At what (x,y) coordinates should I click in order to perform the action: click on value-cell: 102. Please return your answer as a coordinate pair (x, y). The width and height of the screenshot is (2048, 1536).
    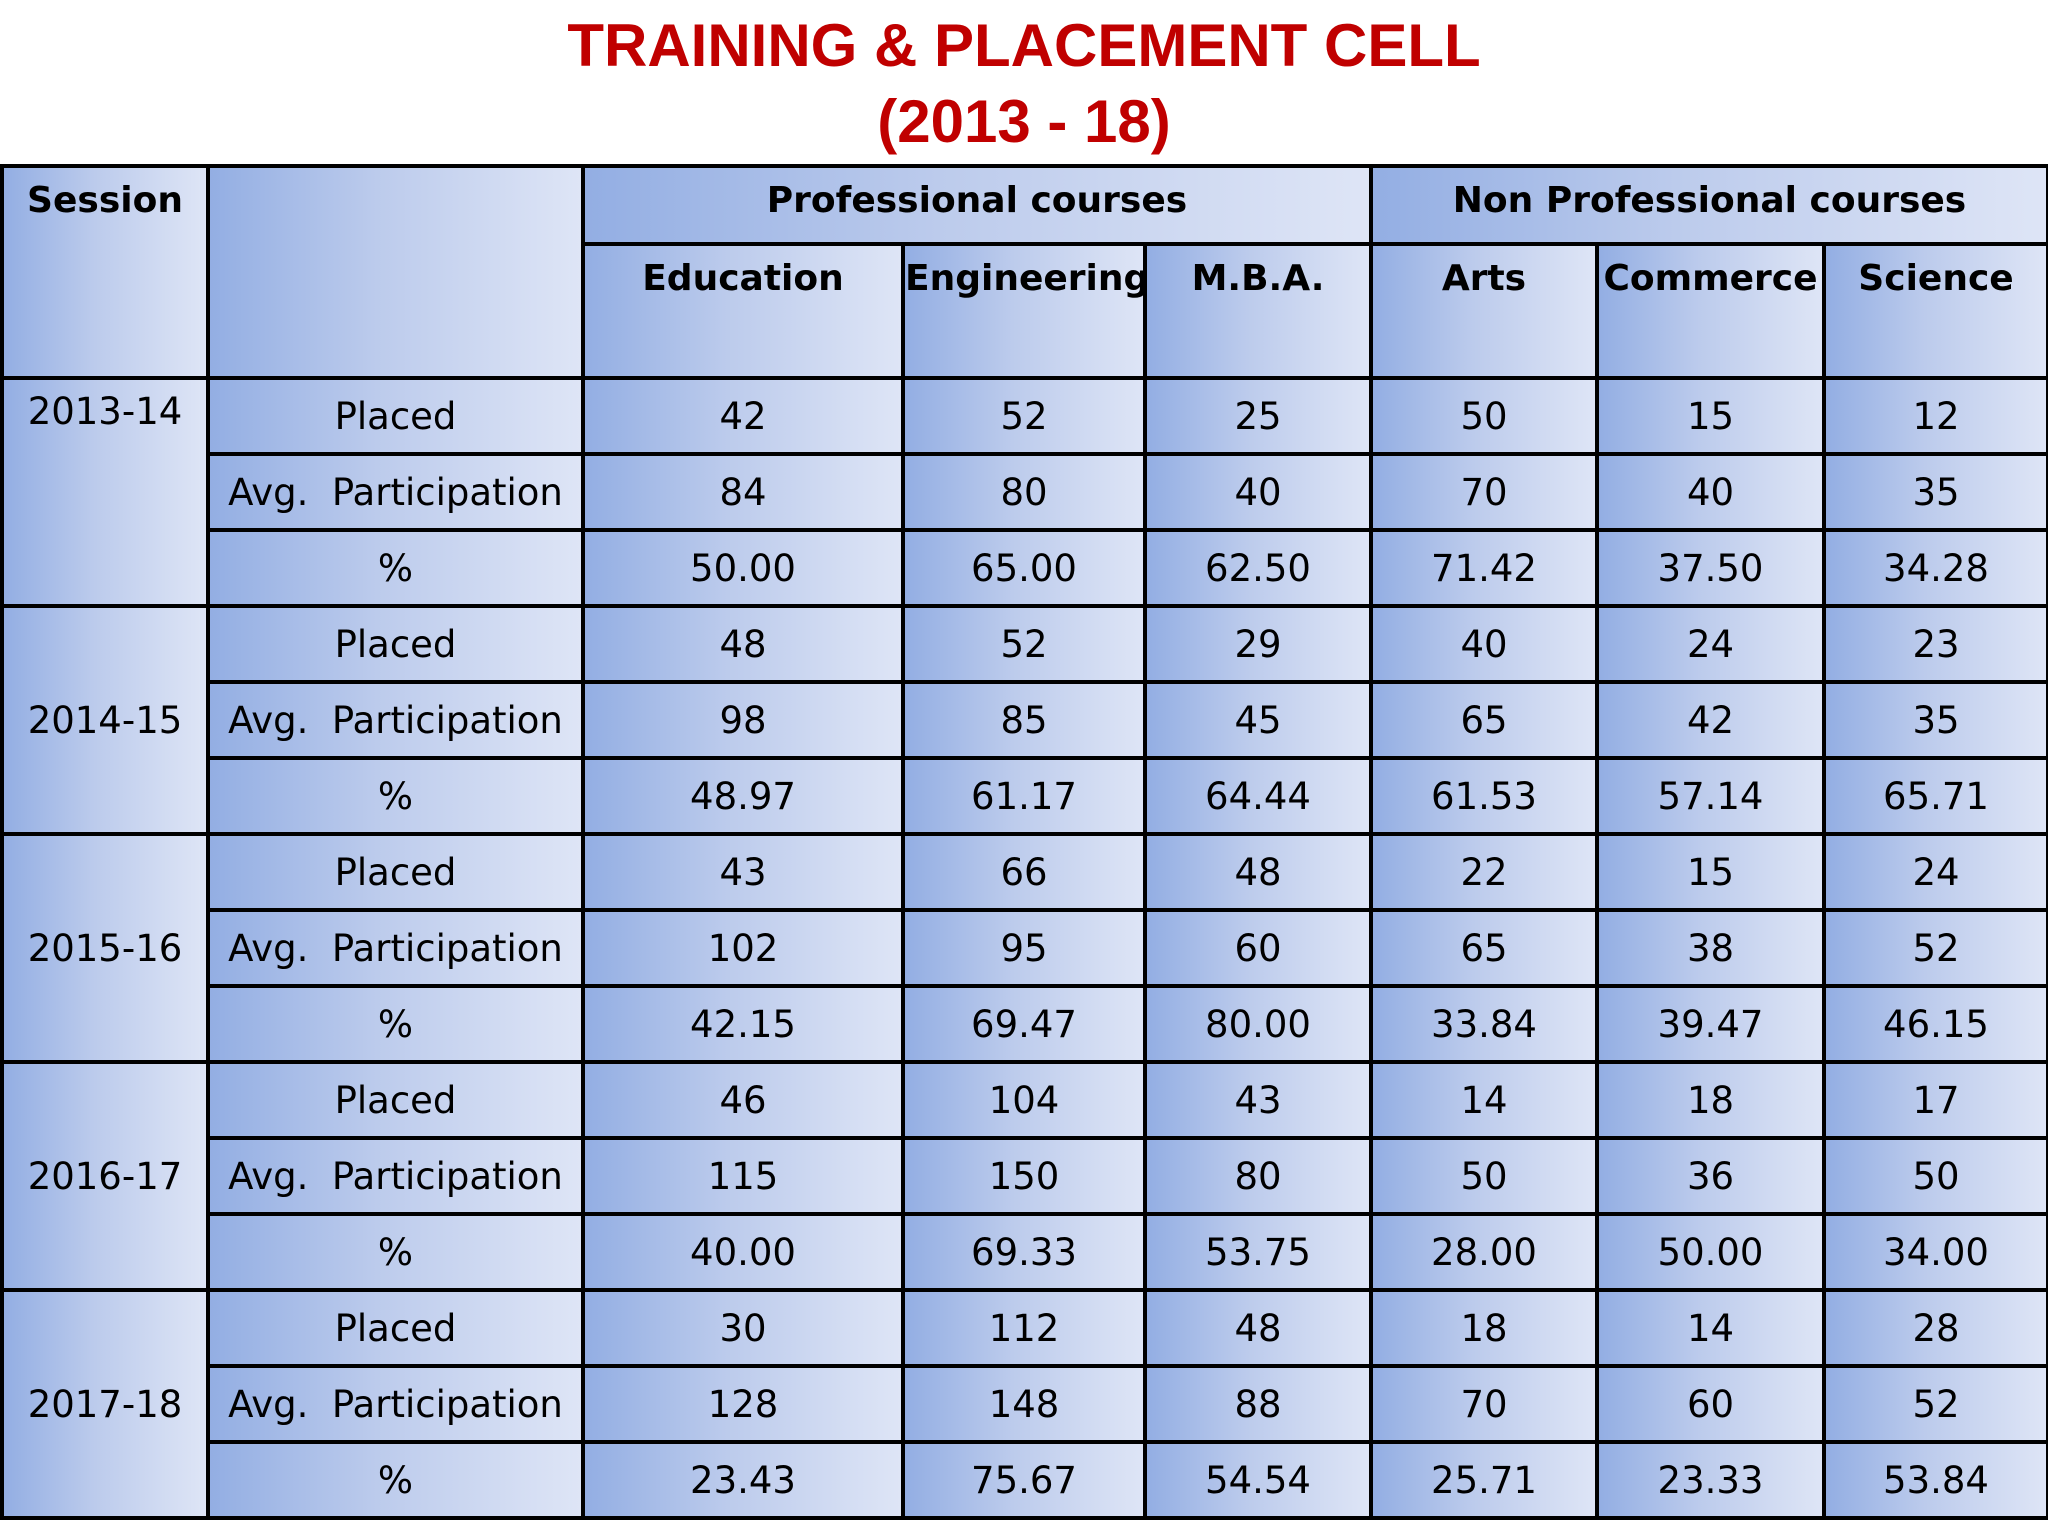
    Looking at the image, I should click on (743, 948).